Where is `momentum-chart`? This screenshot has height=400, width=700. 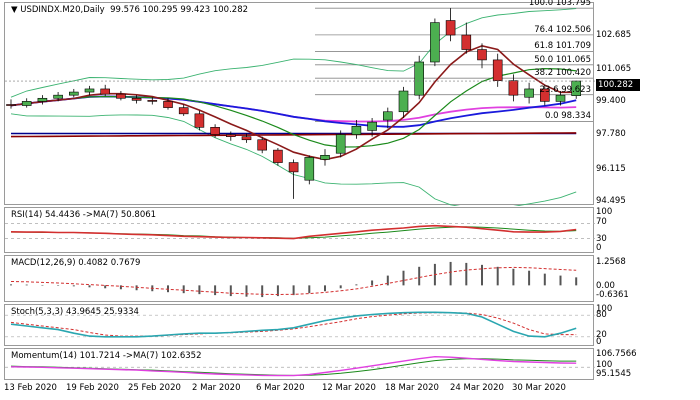 momentum-chart is located at coordinates (300, 365).